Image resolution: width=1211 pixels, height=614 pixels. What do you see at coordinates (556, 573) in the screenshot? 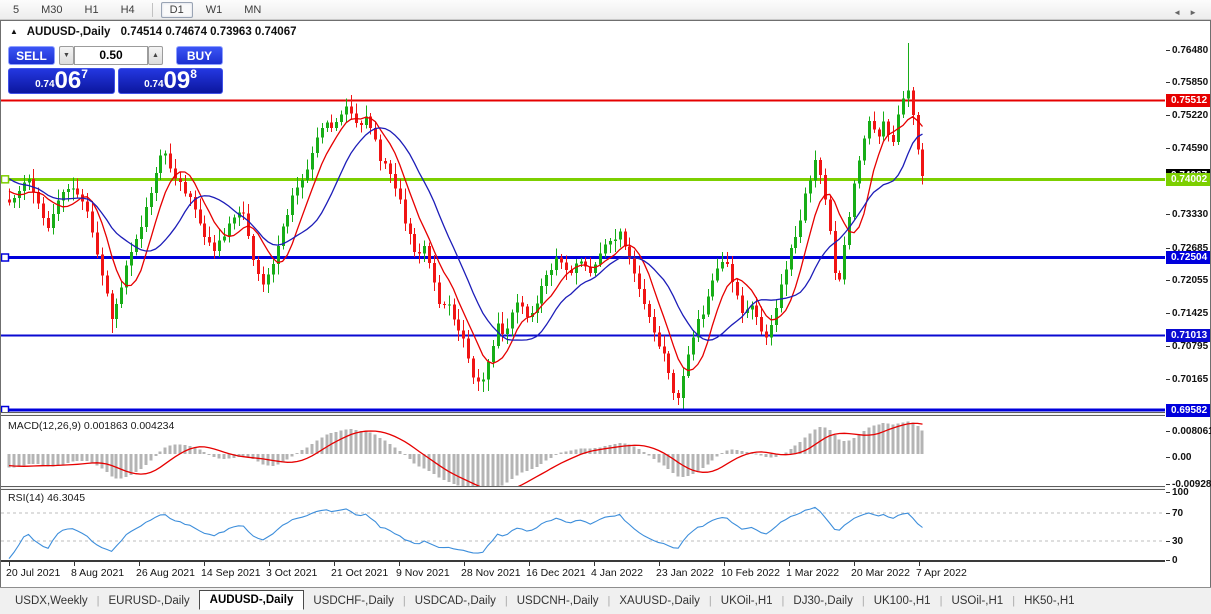
I see `date-label: 16 Dec 2021` at bounding box center [556, 573].